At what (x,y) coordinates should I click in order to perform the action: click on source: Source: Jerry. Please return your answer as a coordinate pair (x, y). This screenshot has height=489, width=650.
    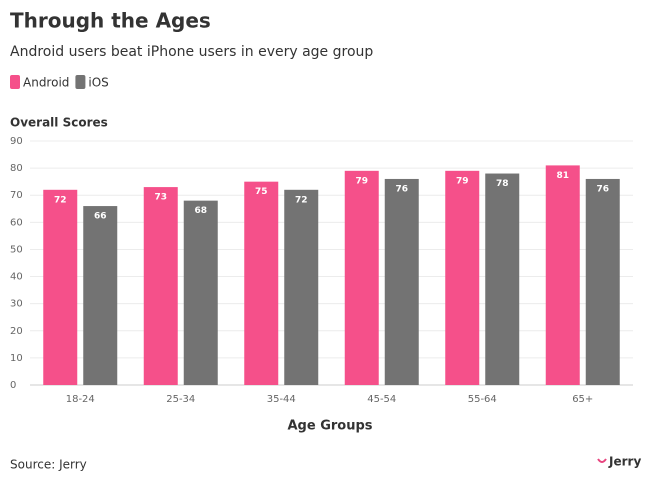
    Looking at the image, I should click on (48, 465).